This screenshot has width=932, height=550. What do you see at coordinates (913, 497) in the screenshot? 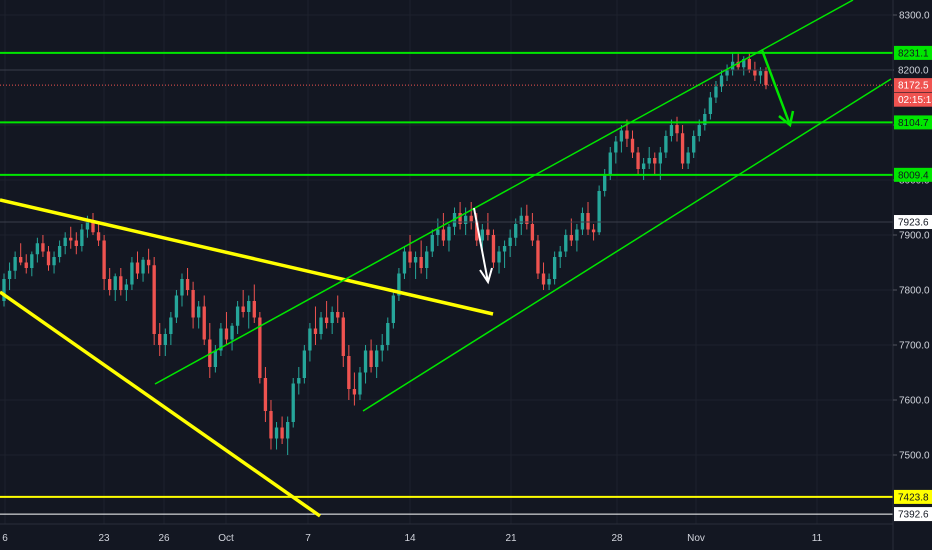
I see `level-7423-label: 7423.8` at bounding box center [913, 497].